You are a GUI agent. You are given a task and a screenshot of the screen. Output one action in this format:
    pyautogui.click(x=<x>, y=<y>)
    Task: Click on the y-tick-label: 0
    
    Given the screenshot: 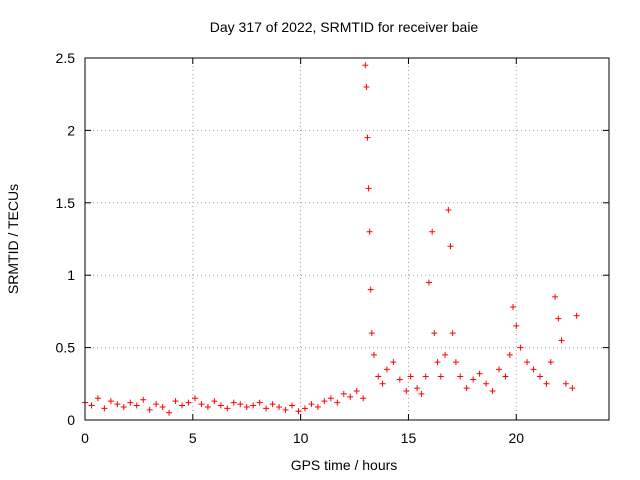 What is the action you would take?
    pyautogui.click(x=71, y=420)
    